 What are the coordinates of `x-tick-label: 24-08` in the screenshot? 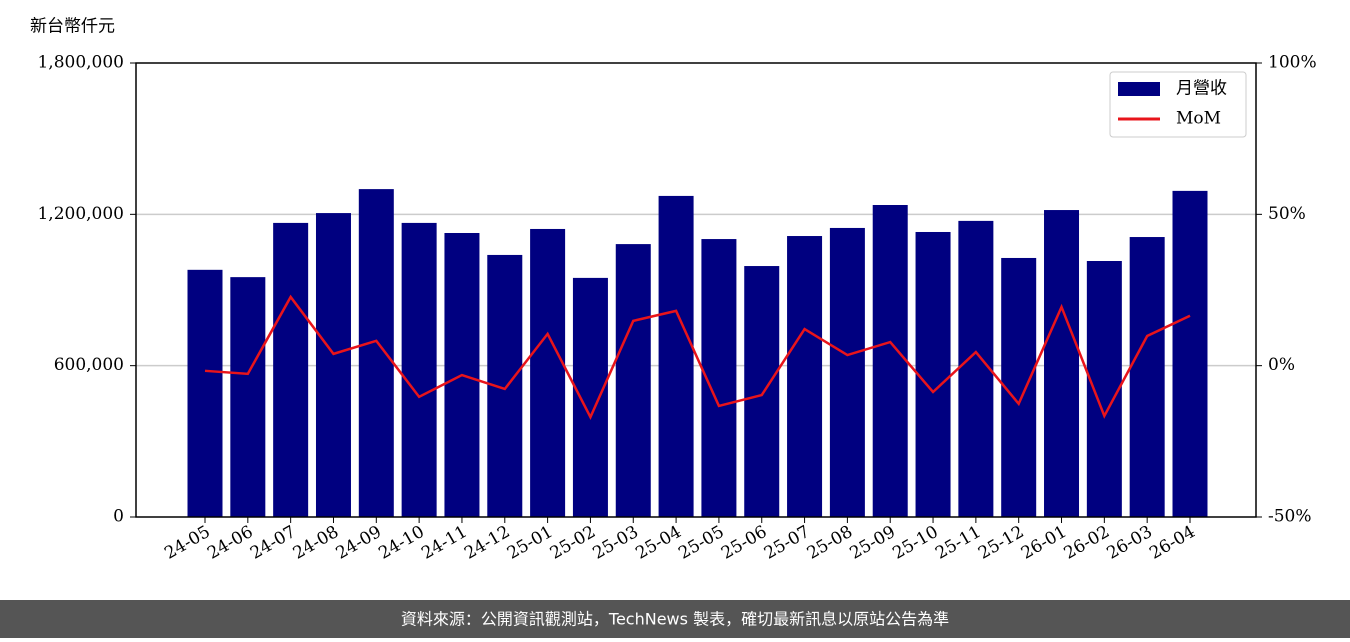 It's located at (316, 543).